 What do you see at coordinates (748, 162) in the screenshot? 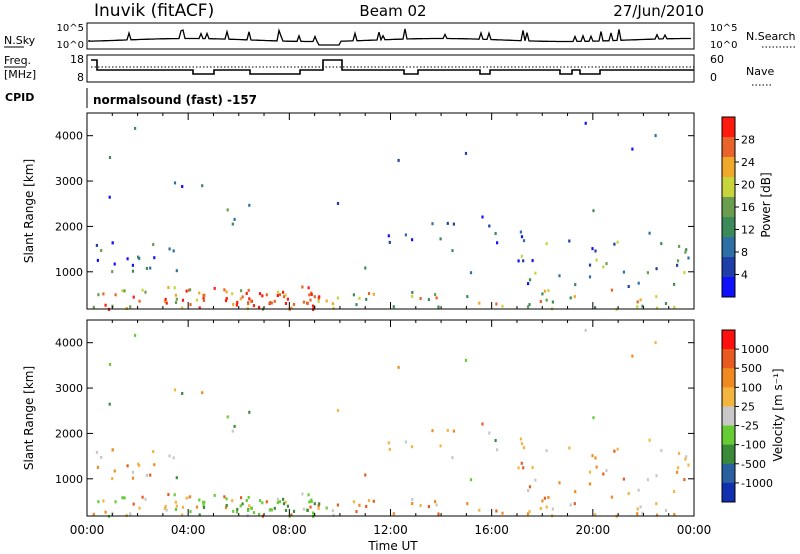
I see `colorbar-tick-label: 24` at bounding box center [748, 162].